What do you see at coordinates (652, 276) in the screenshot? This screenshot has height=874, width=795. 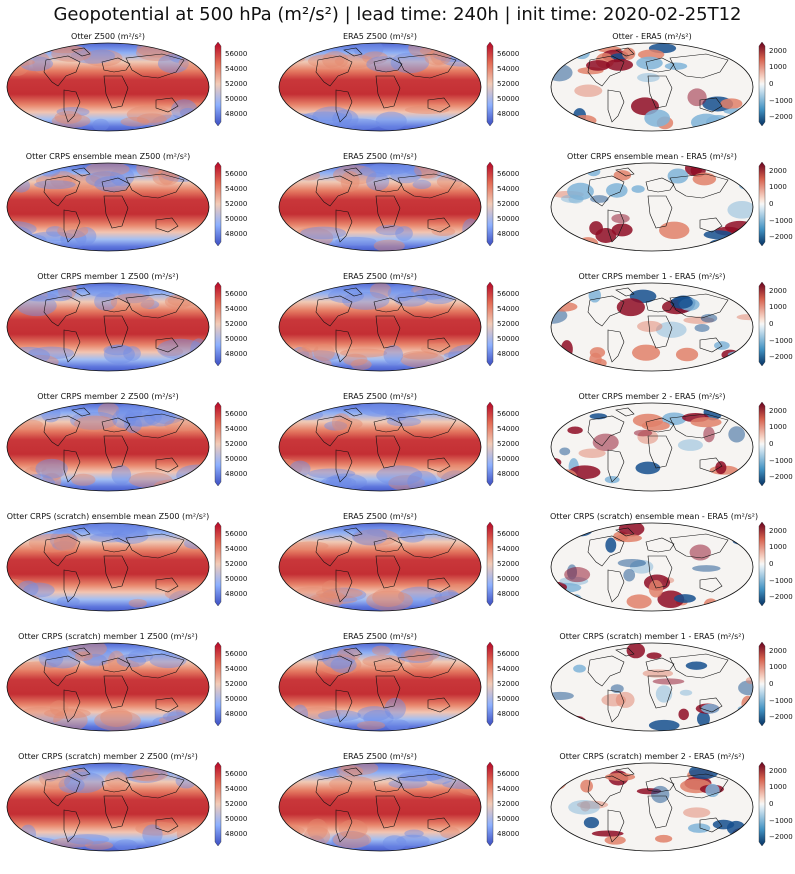 I see `panel-title: Otter CRPS member 1 - ERA5 (m²/s²)` at bounding box center [652, 276].